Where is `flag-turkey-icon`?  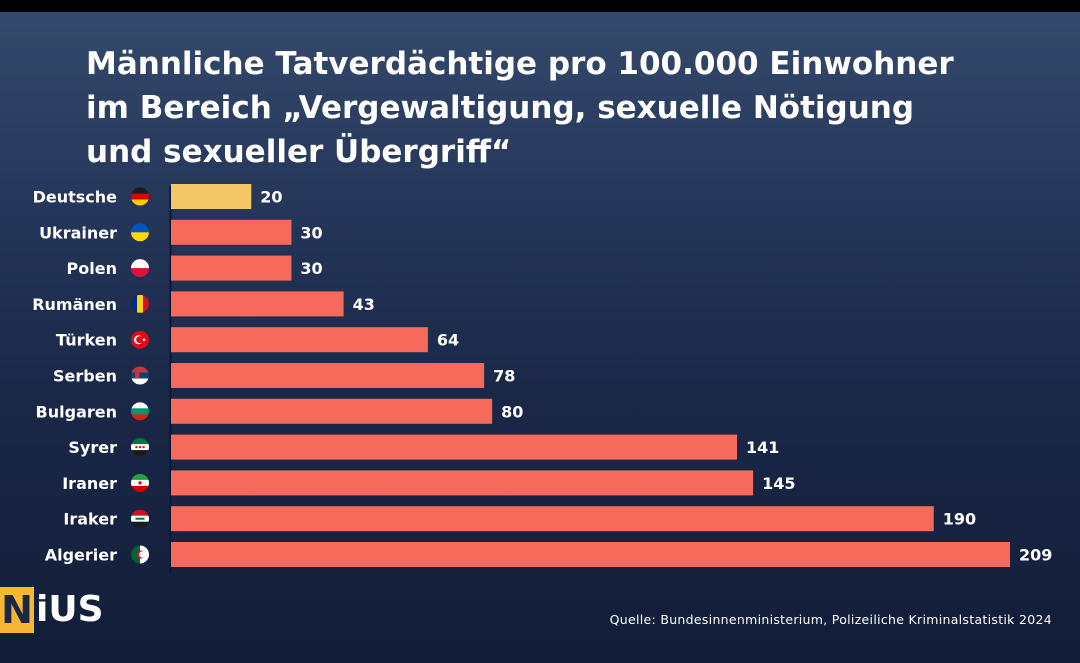 flag-turkey-icon is located at coordinates (140, 339).